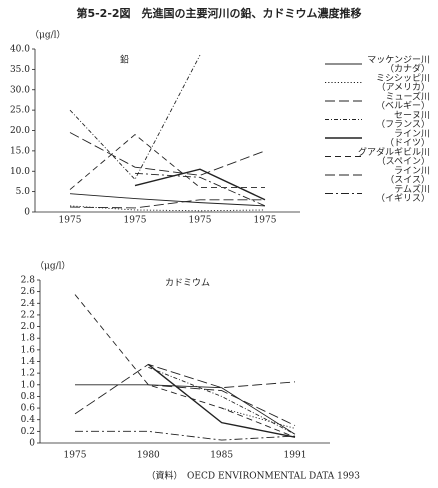  Describe the element at coordinates (295, 456) in the screenshot. I see `x-tick-label: 1991` at that location.